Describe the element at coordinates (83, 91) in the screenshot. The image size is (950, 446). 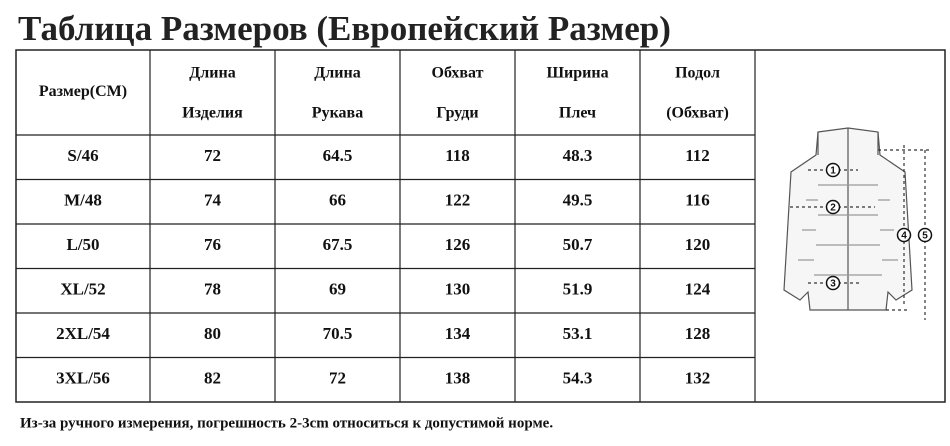
I see `header-cell: Размер(CM)` at that location.